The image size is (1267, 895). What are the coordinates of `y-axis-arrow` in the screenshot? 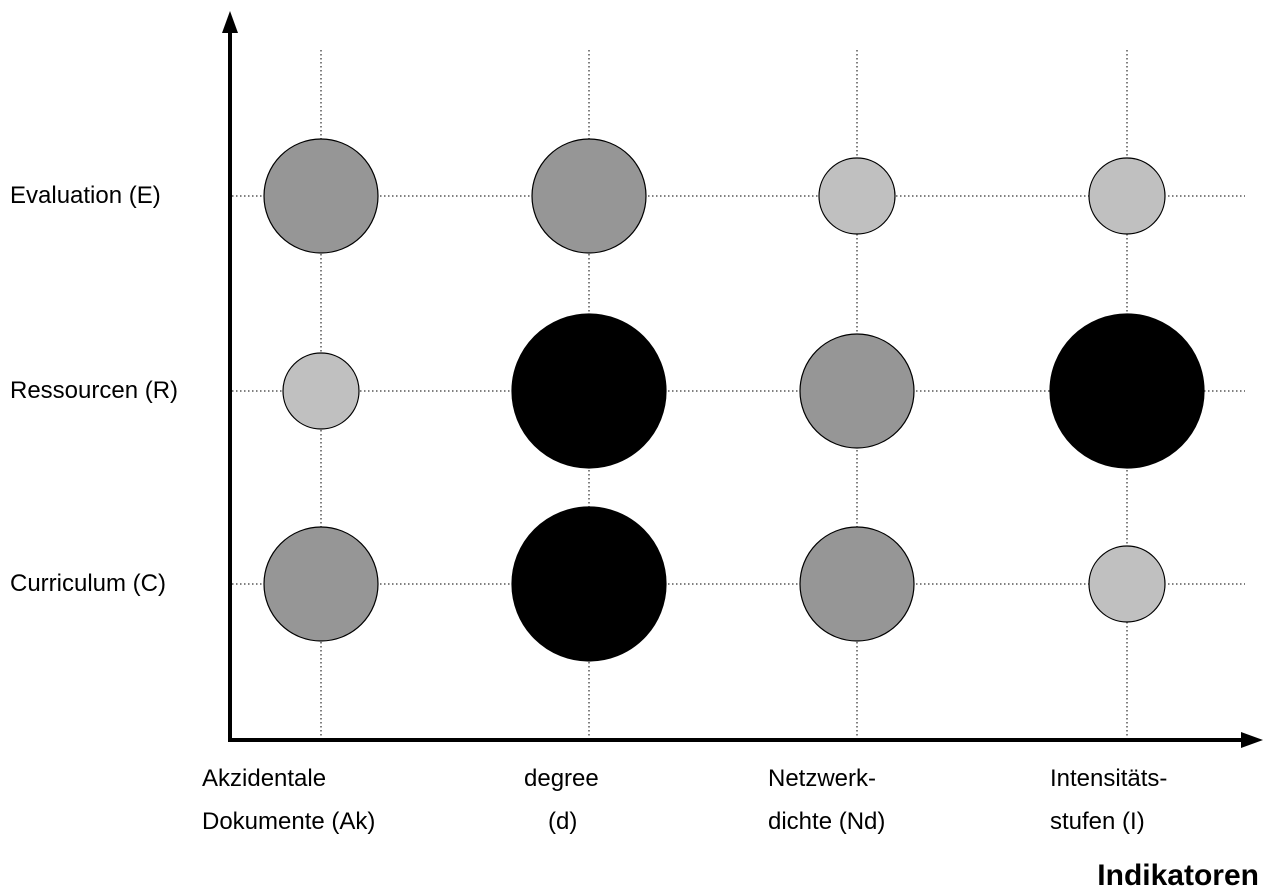 It's located at (230, 22).